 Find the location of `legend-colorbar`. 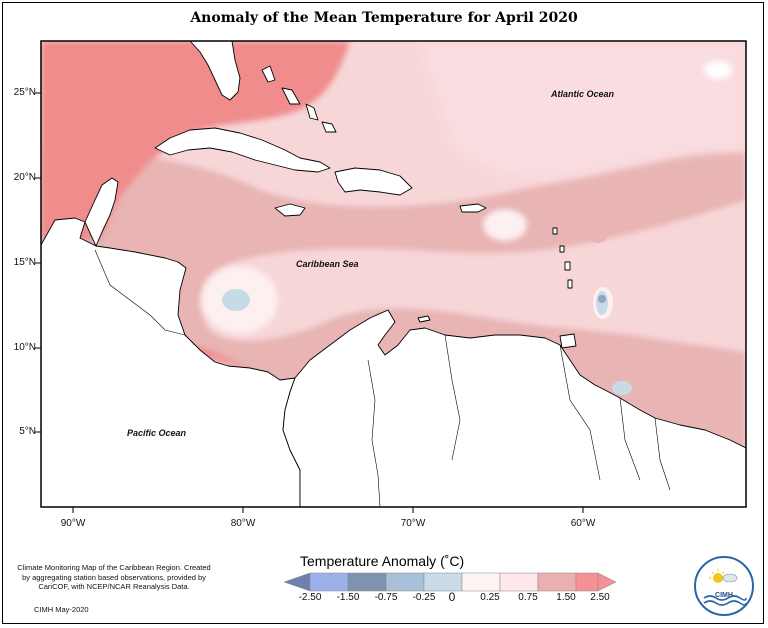

legend-colorbar is located at coordinates (450, 582).